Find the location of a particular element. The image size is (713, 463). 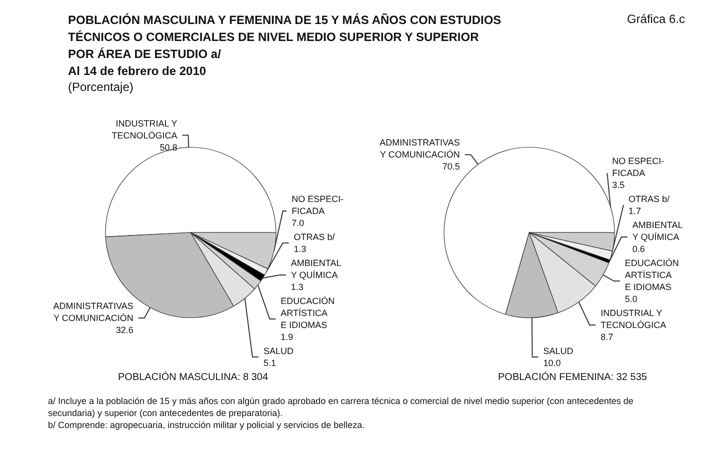

data-label: 10.0 is located at coordinates (552, 363).